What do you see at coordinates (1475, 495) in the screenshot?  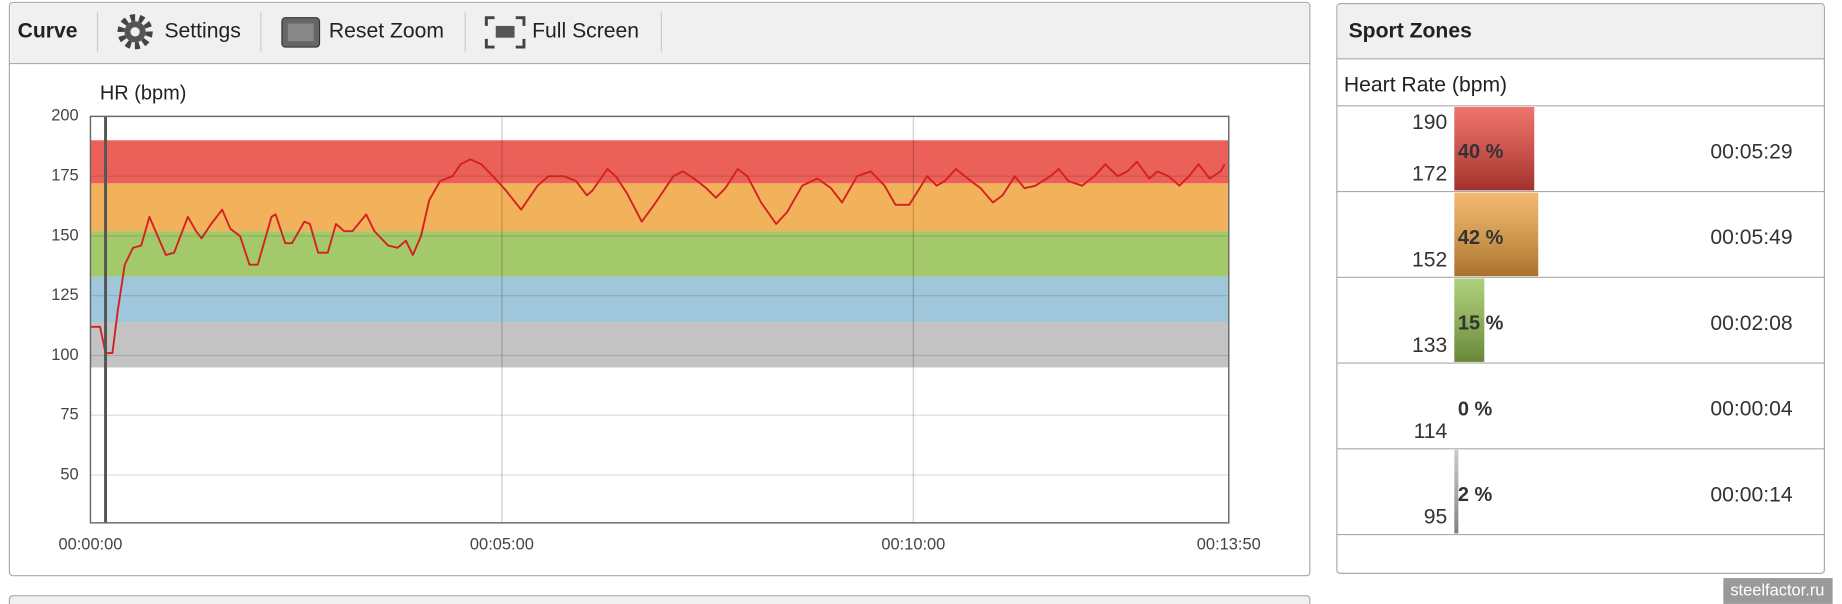 I see `zone-percent: 2 %` at bounding box center [1475, 495].